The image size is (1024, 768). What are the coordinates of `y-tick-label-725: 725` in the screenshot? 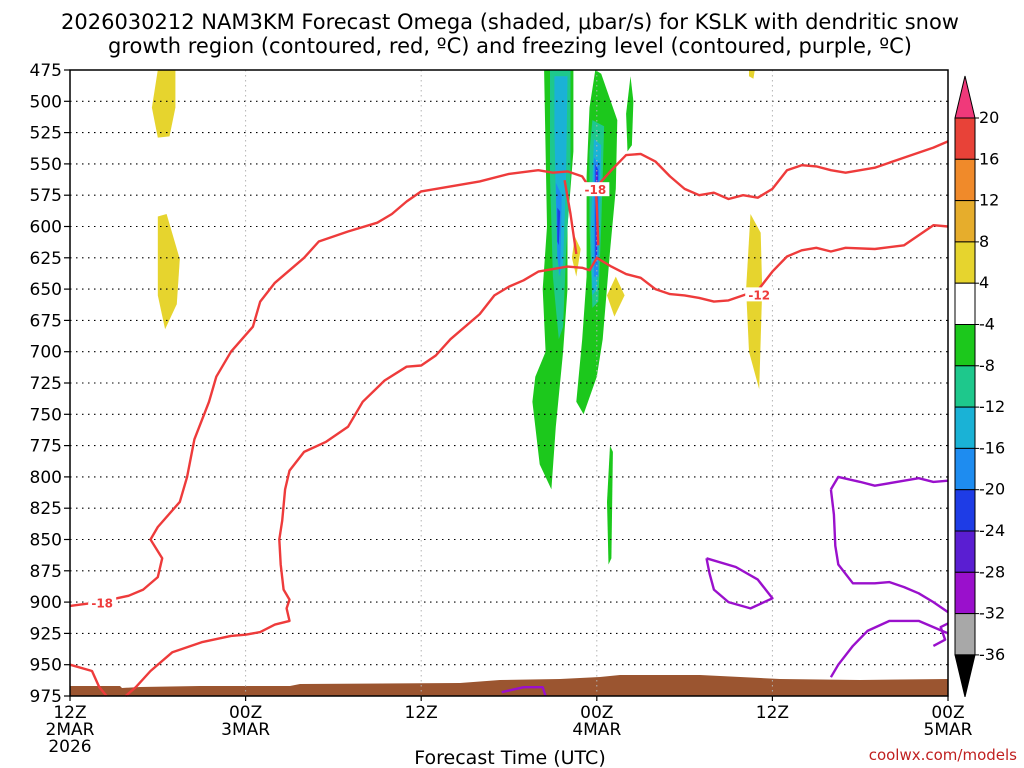 It's located at (46, 384).